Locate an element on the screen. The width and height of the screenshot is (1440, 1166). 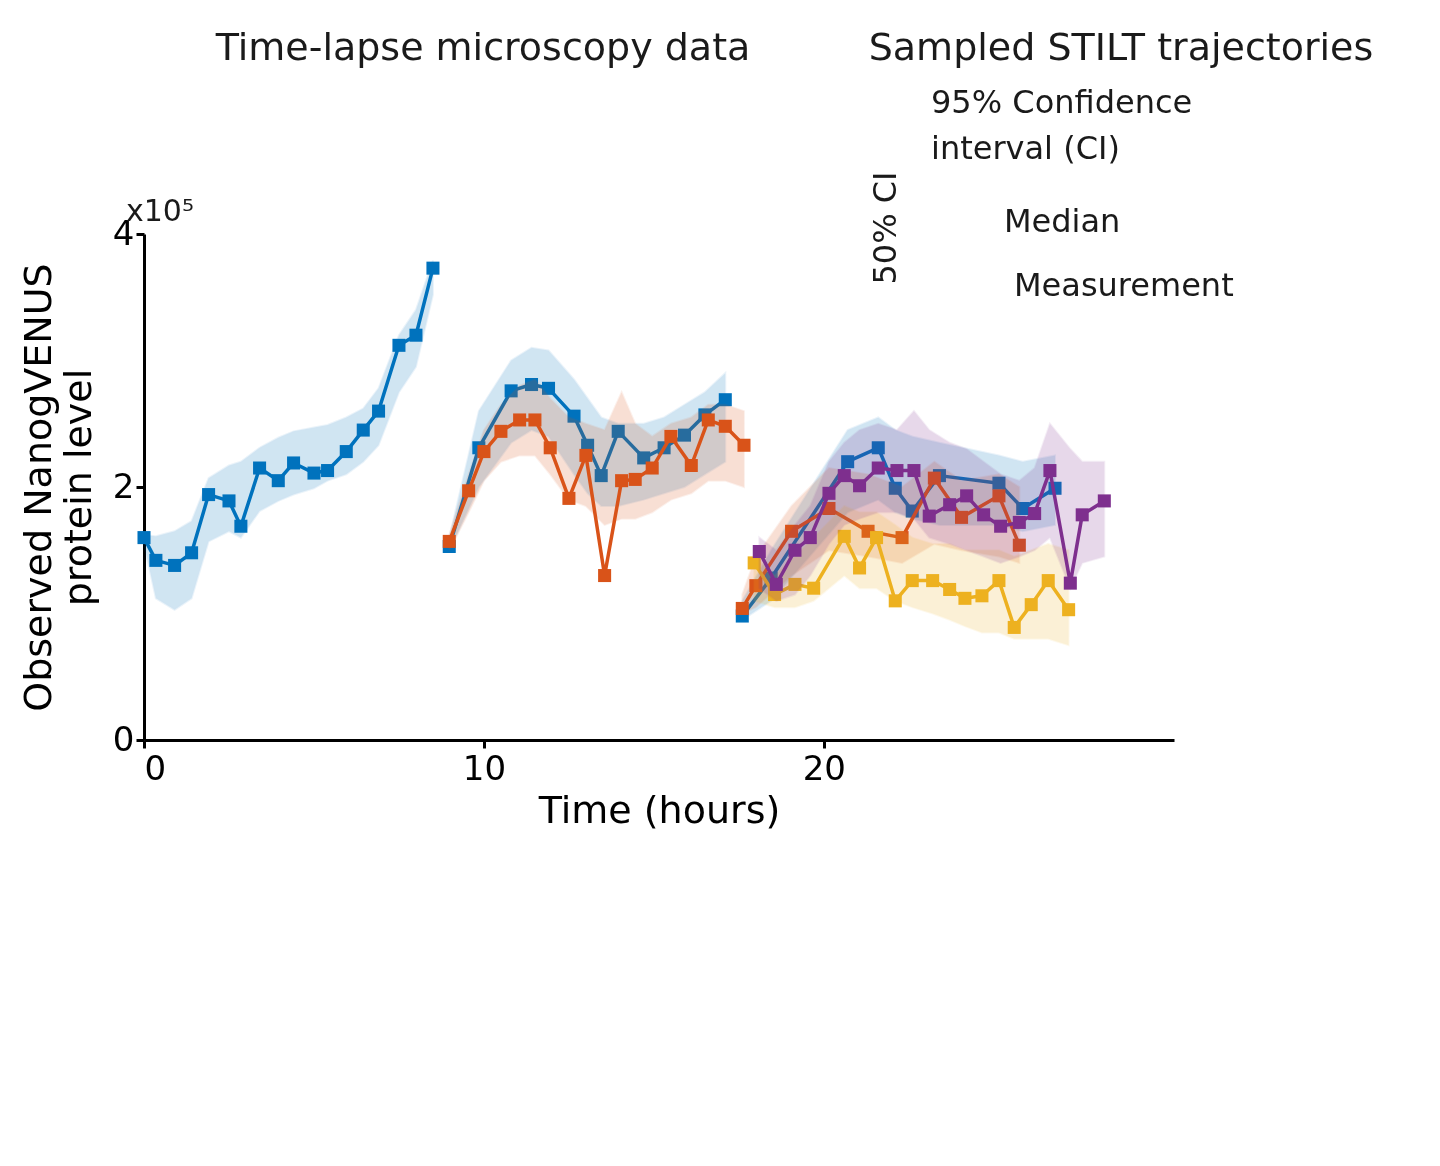
annotation: 50% CI is located at coordinates (885, 228).